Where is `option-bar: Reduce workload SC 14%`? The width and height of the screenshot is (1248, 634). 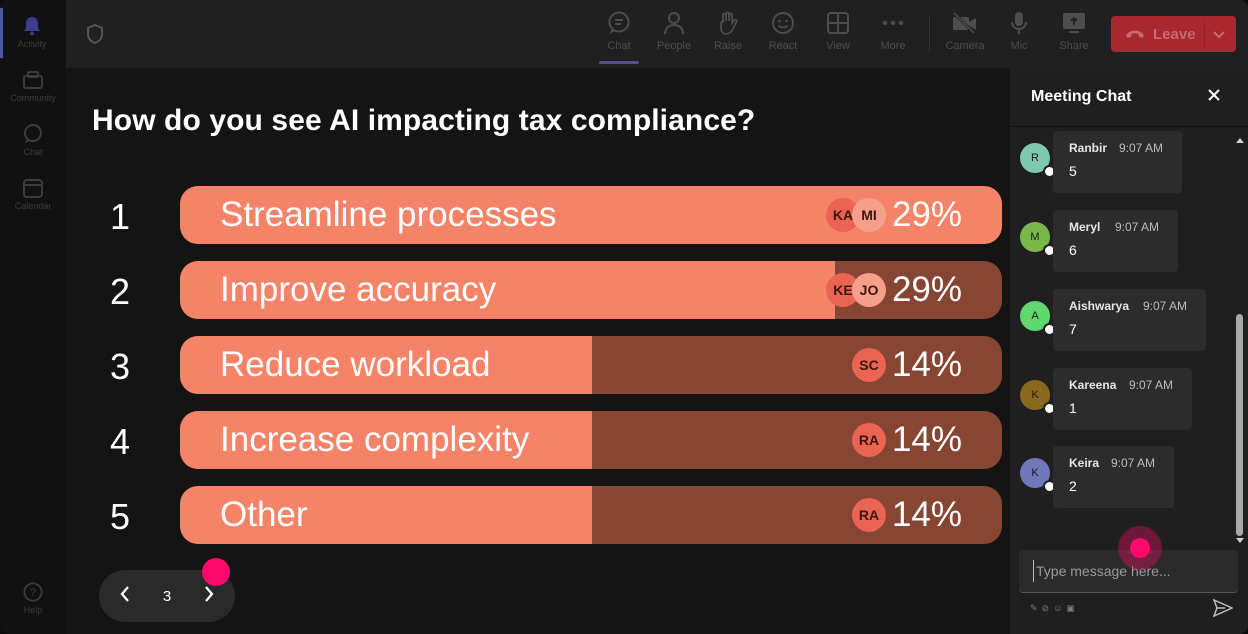
option-bar: Reduce workload SC 14% is located at coordinates (591, 365).